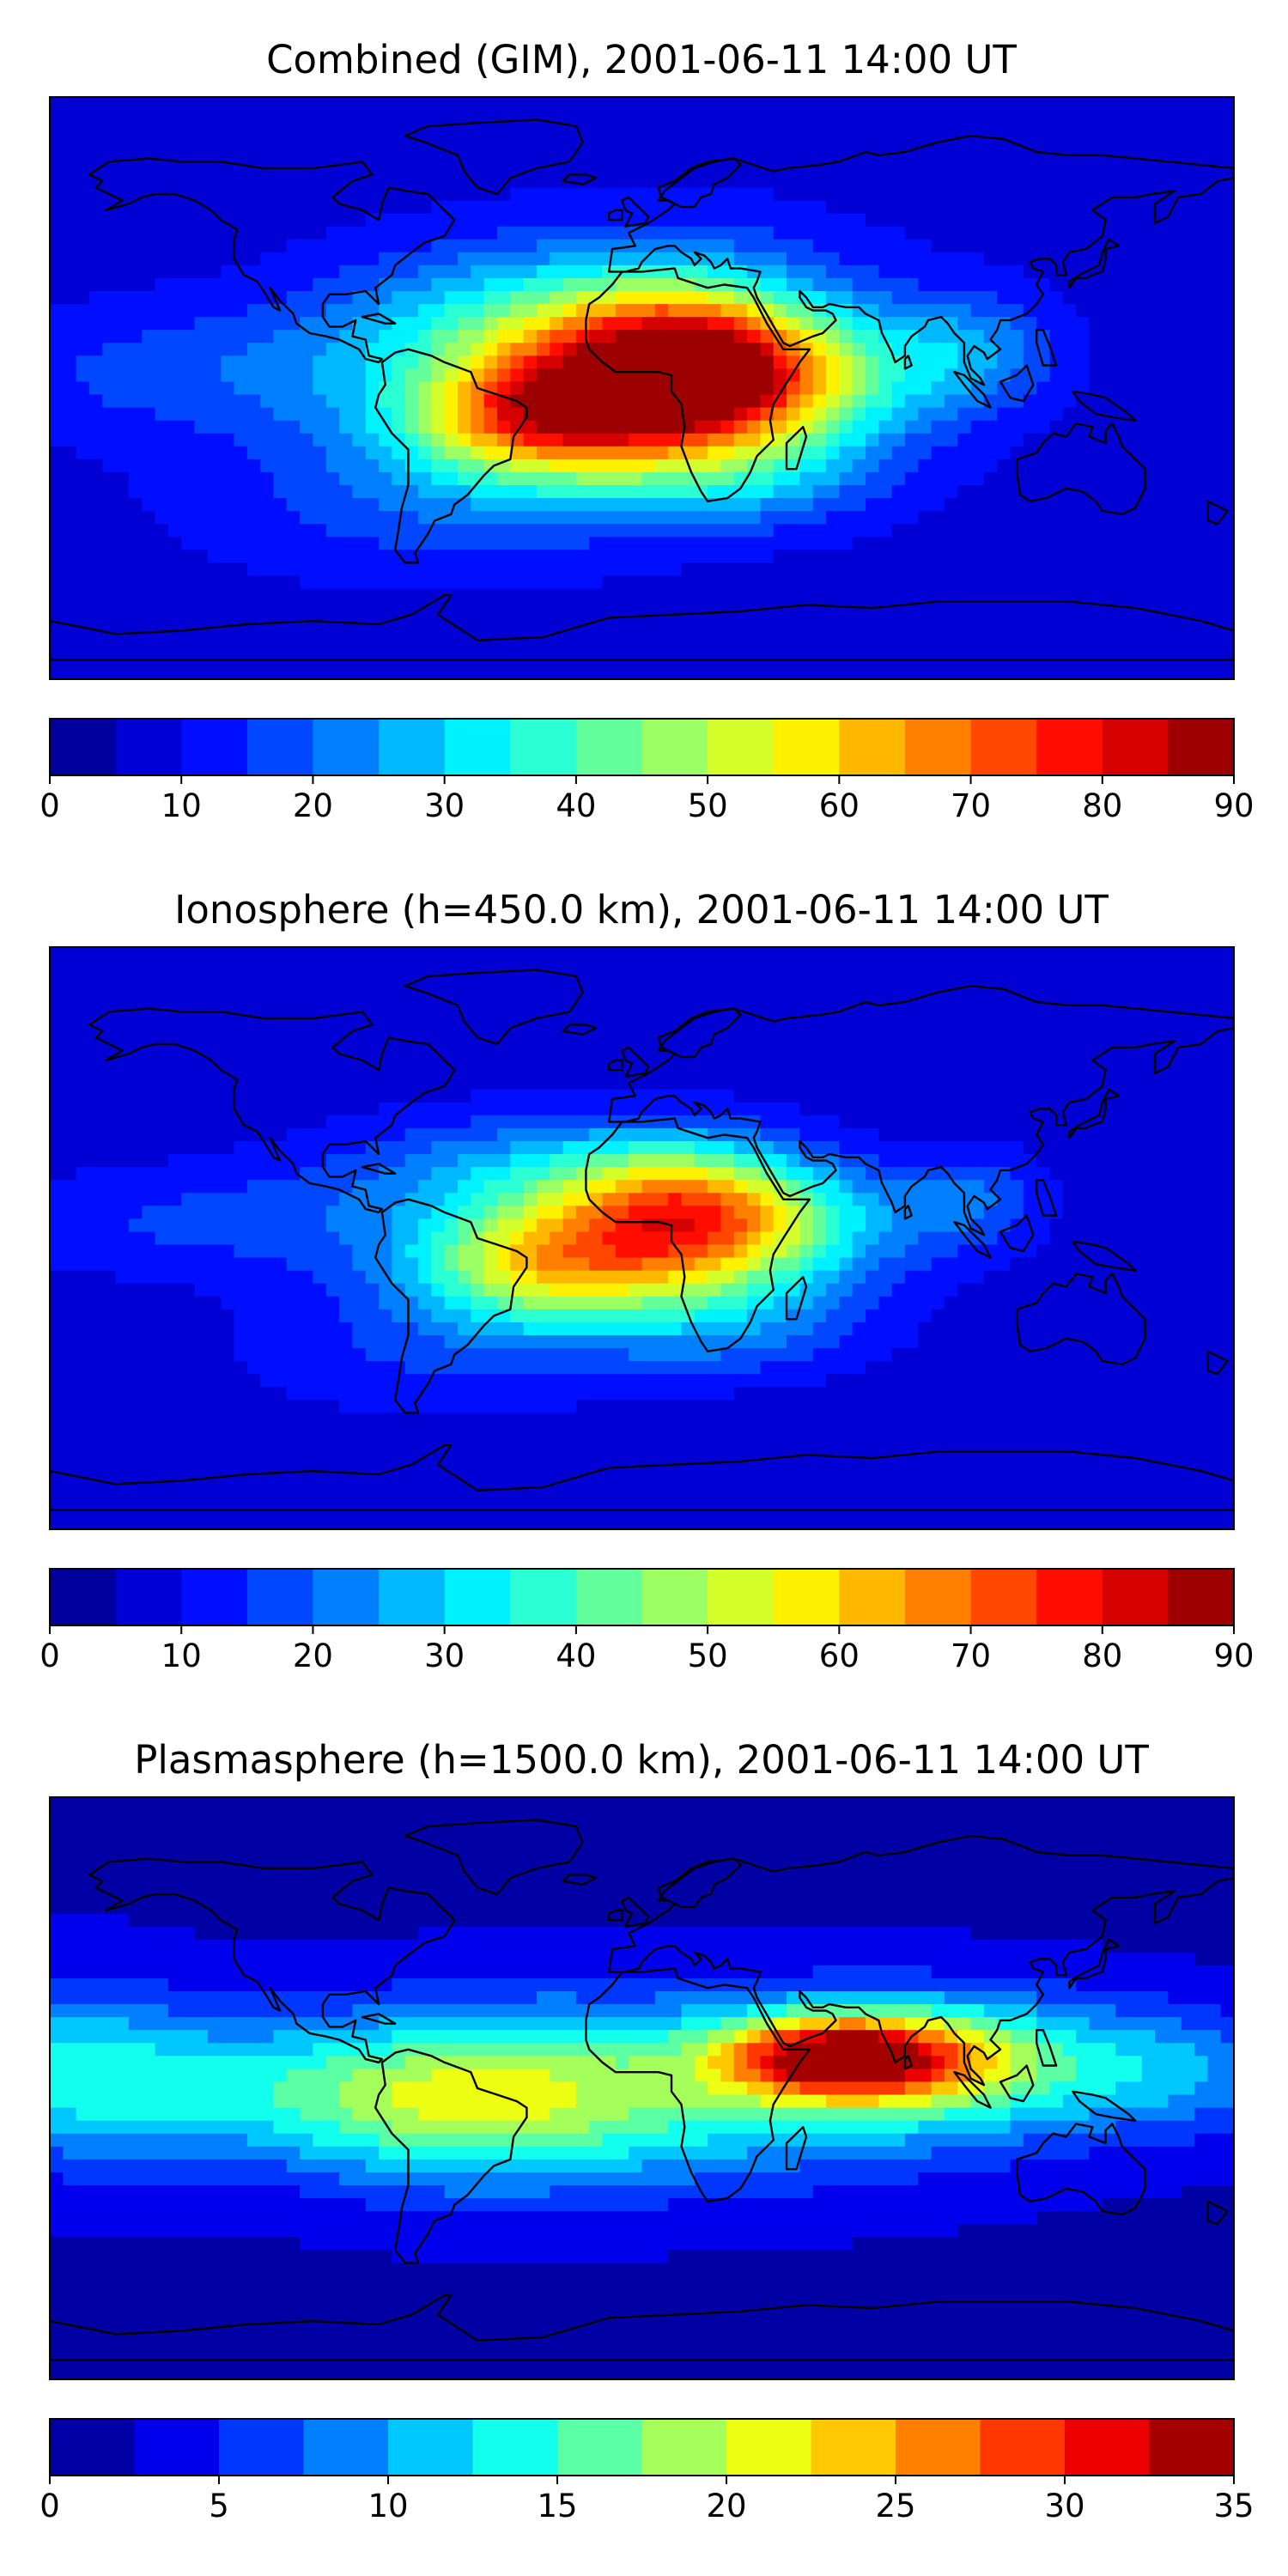 The width and height of the screenshot is (1288, 2576). What do you see at coordinates (580, 1880) in the screenshot?
I see `coastline-iceland` at bounding box center [580, 1880].